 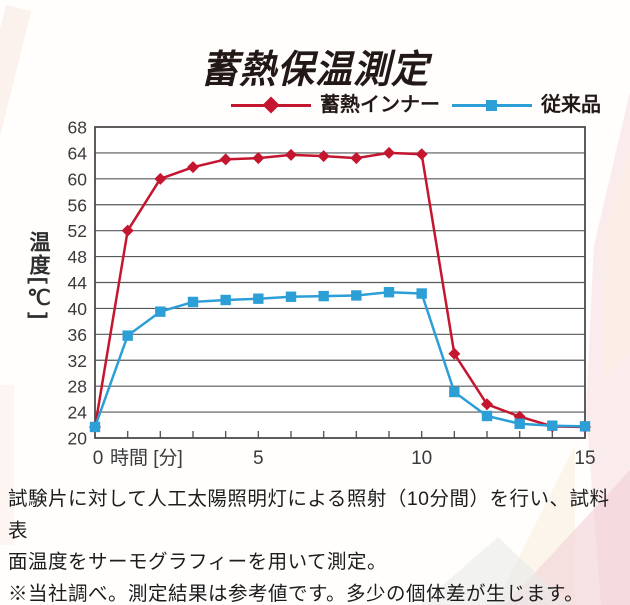 What do you see at coordinates (78, 309) in the screenshot?
I see `y-tick-label: 40` at bounding box center [78, 309].